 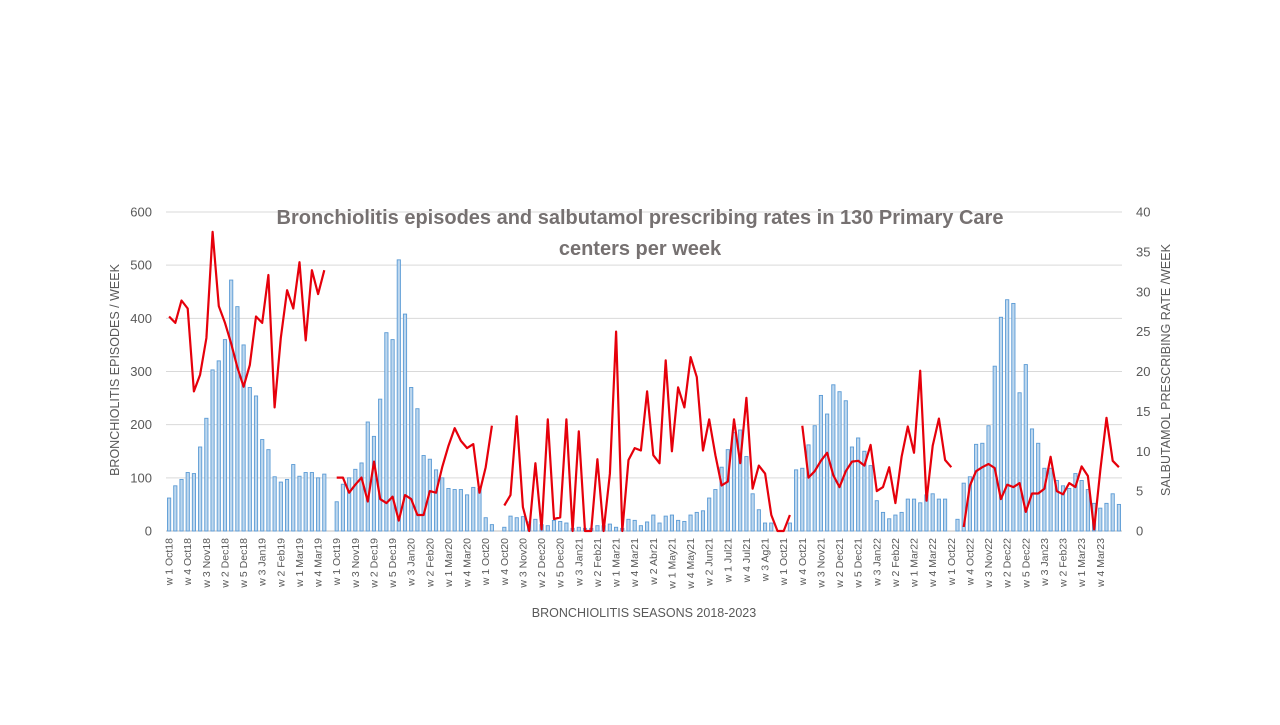 What do you see at coordinates (1101, 563) in the screenshot?
I see `x-tick-label: w 4 Mar23` at bounding box center [1101, 563].